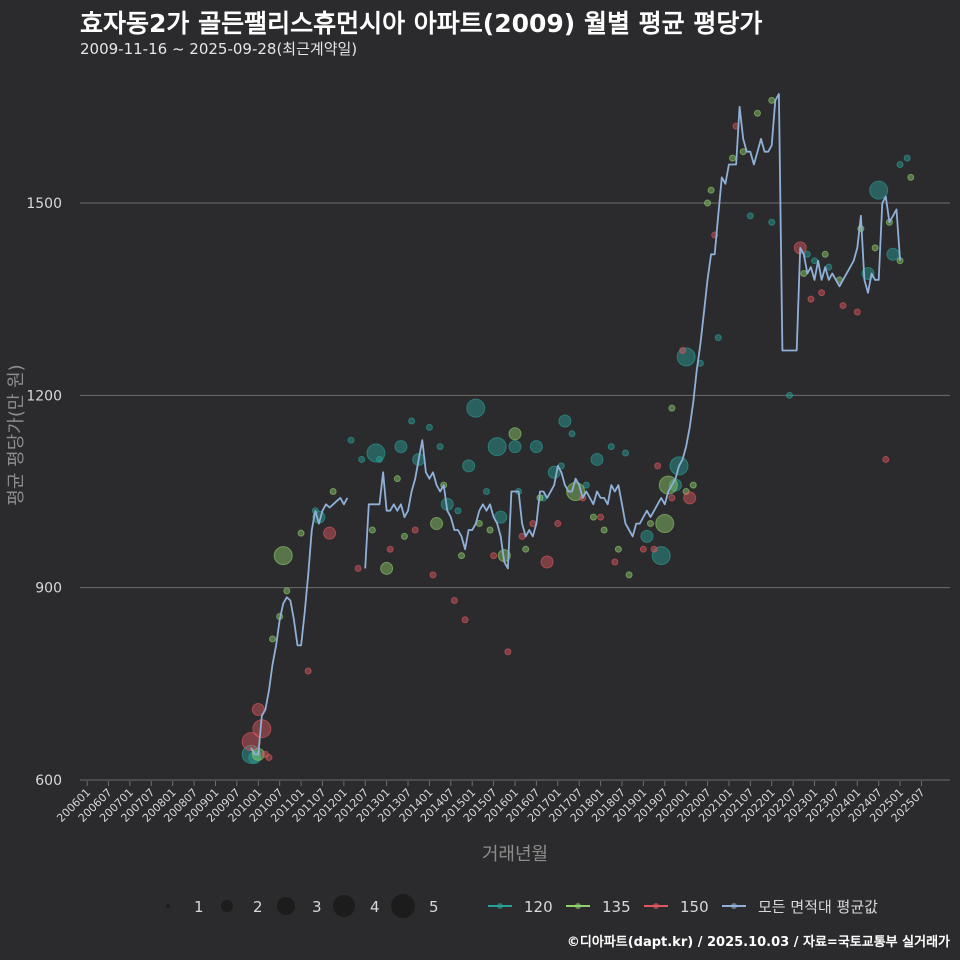 This screenshot has height=960, width=960. What do you see at coordinates (818, 907) in the screenshot?
I see `legend-series-label-3: 모든 면적대 평균값` at bounding box center [818, 907].